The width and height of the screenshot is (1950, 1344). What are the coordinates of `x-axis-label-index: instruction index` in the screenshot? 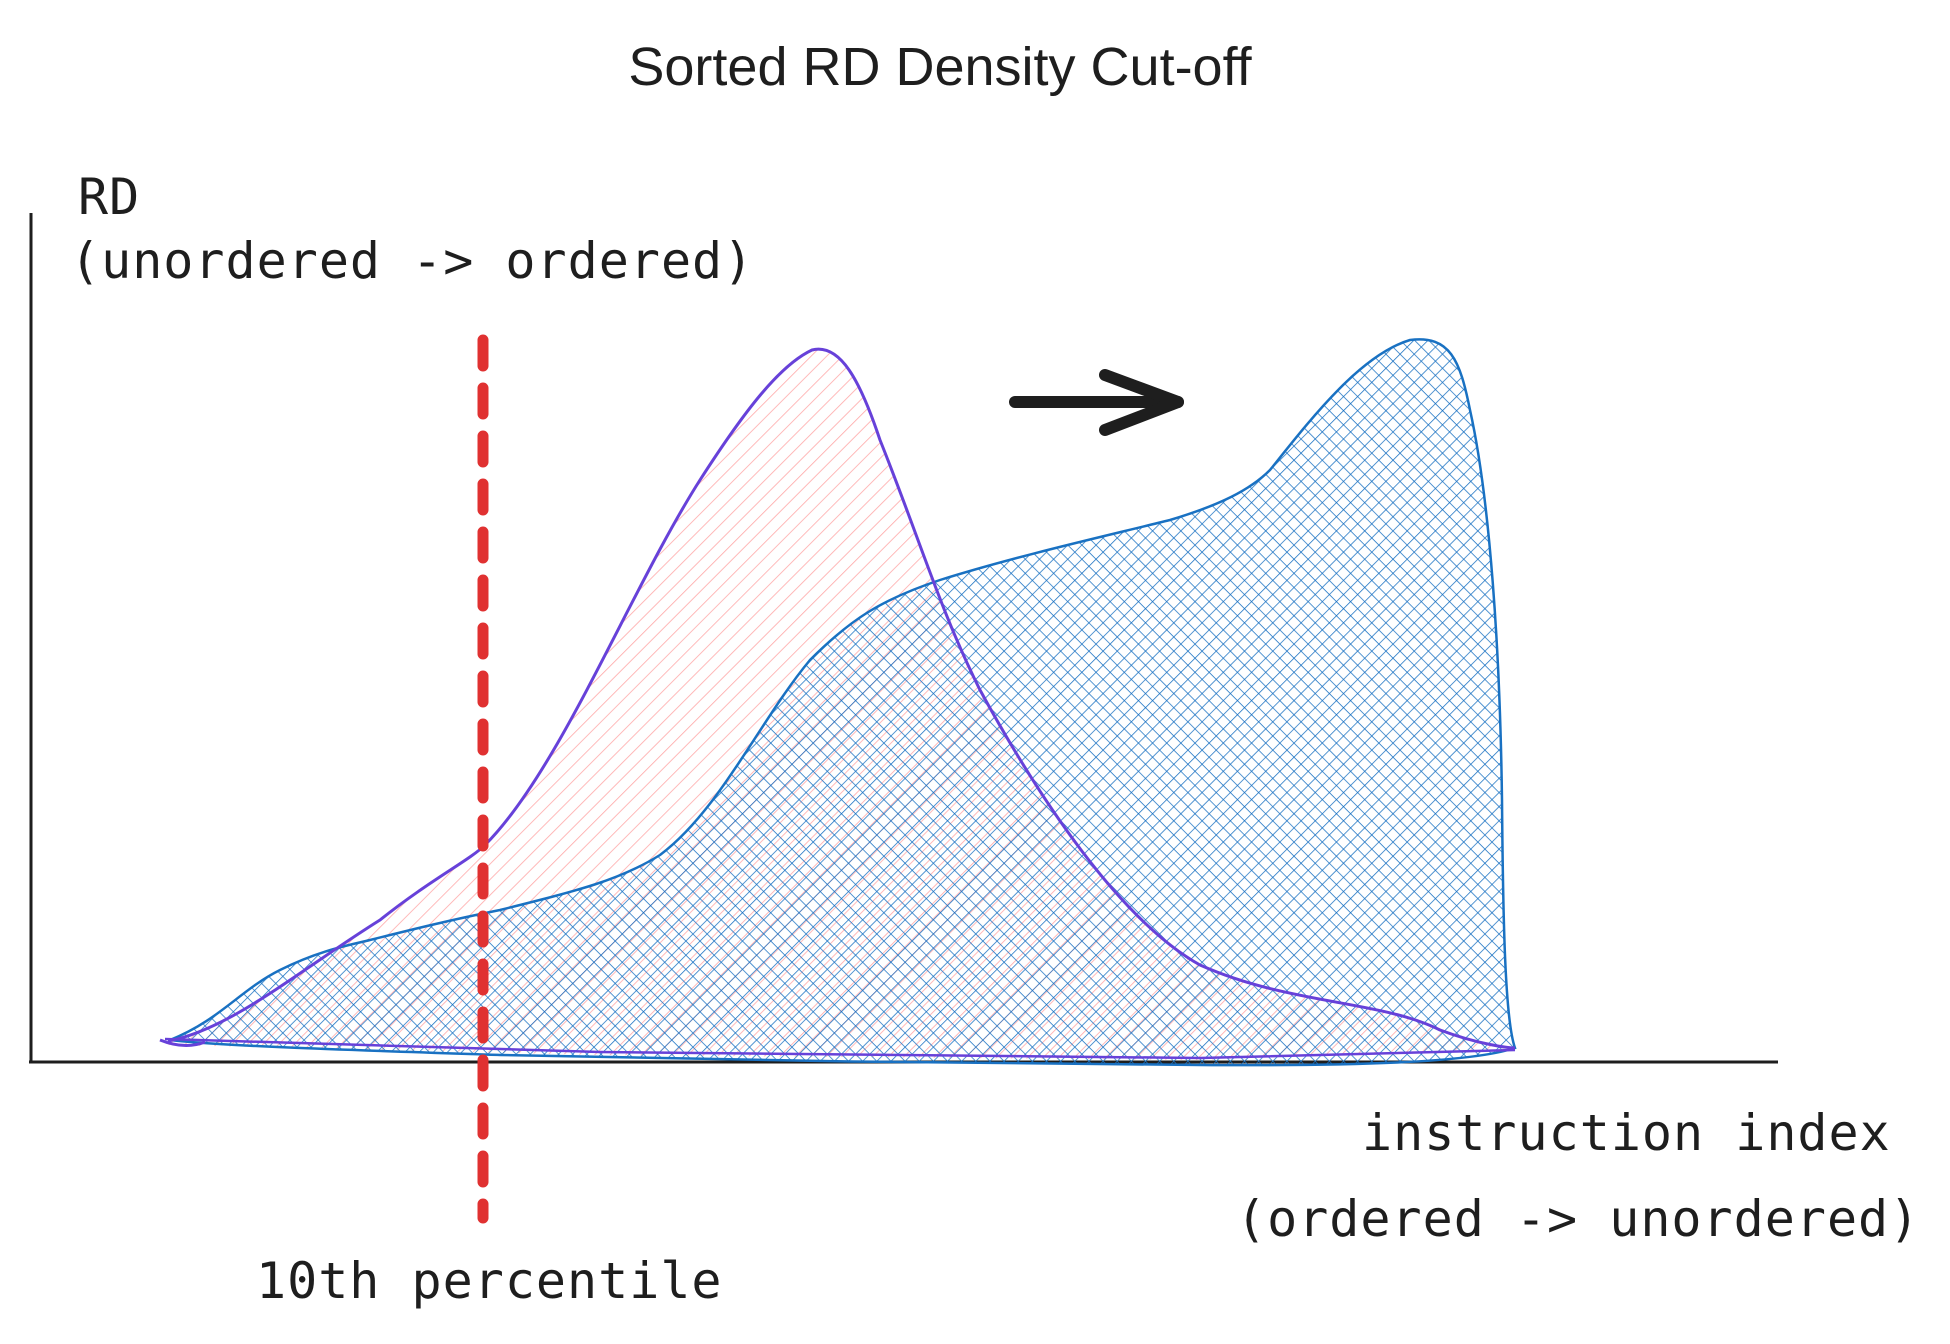 It's located at (1626, 1133).